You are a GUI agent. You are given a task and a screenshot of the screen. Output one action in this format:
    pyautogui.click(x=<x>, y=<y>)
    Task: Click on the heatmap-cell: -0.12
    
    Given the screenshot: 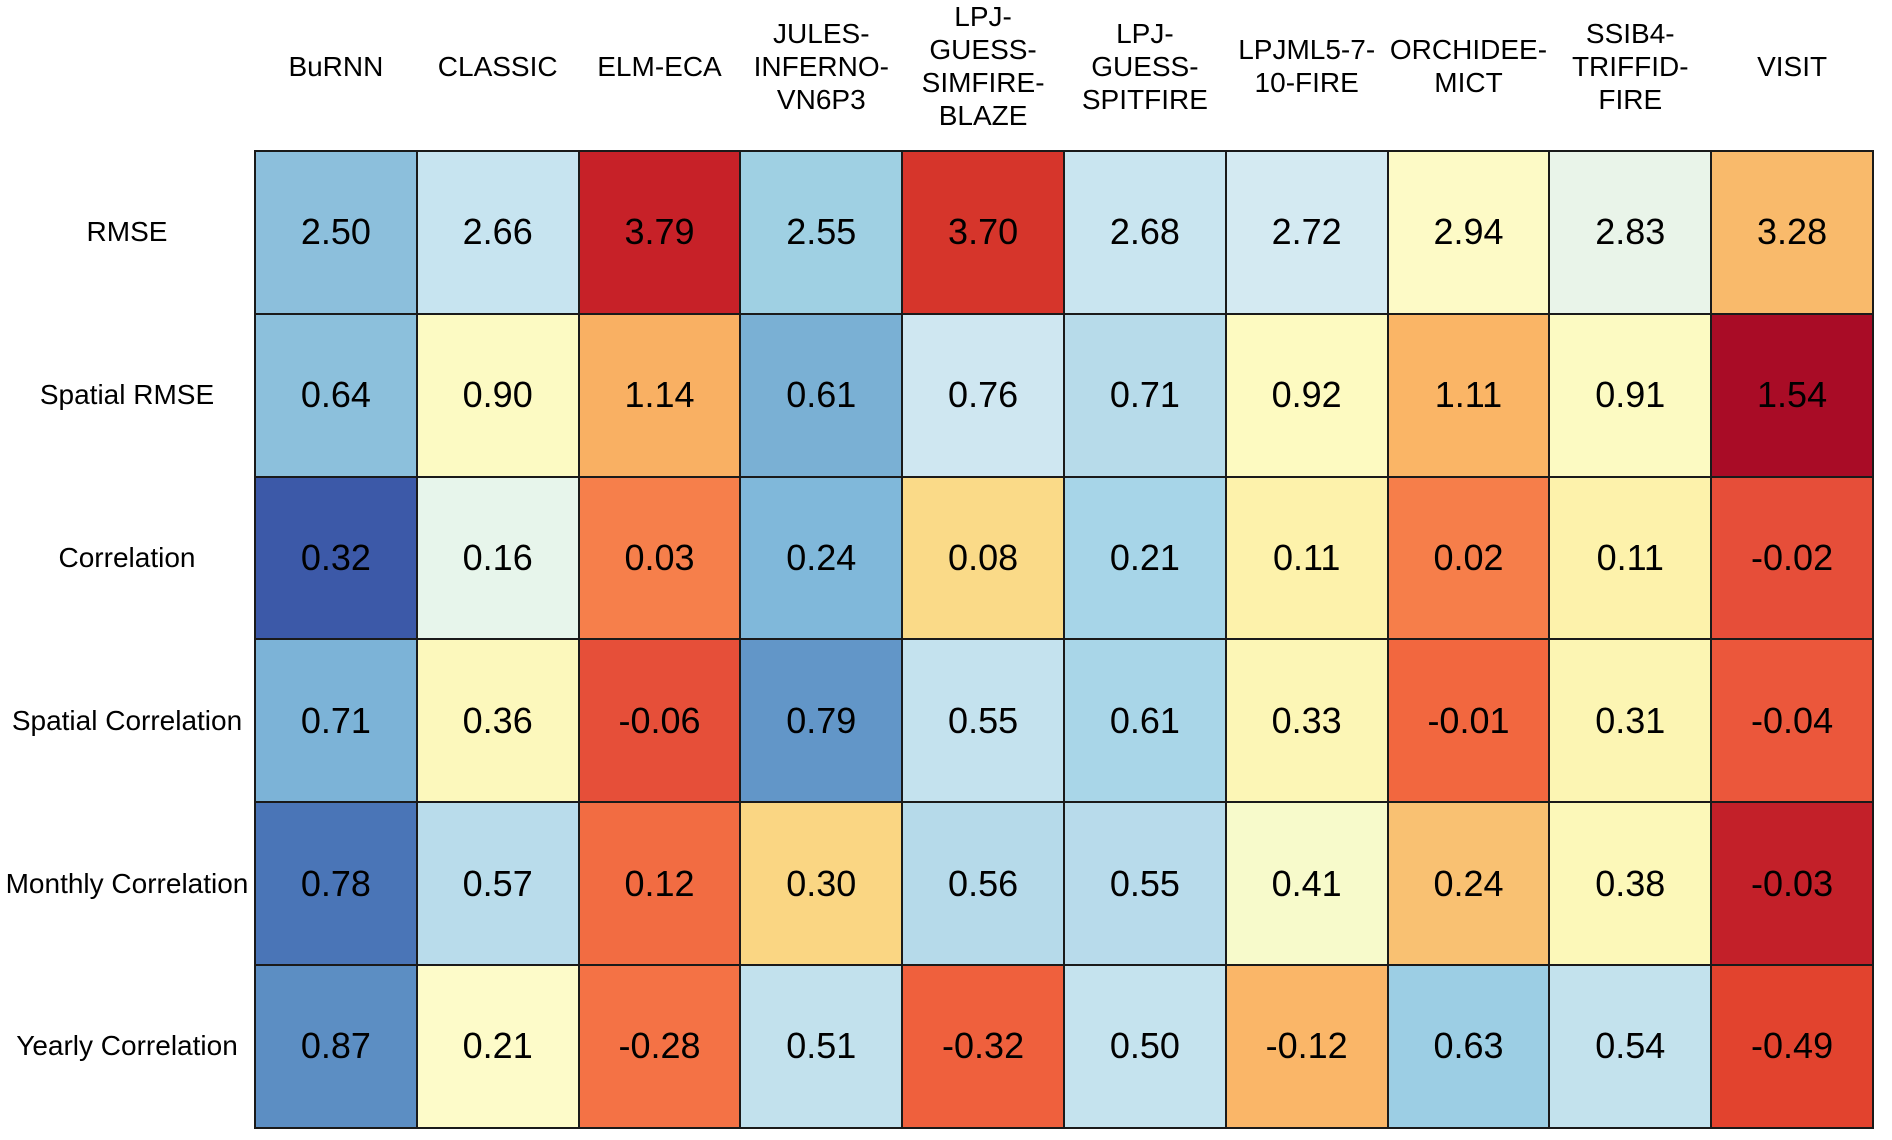 What is the action you would take?
    pyautogui.click(x=1306, y=1046)
    